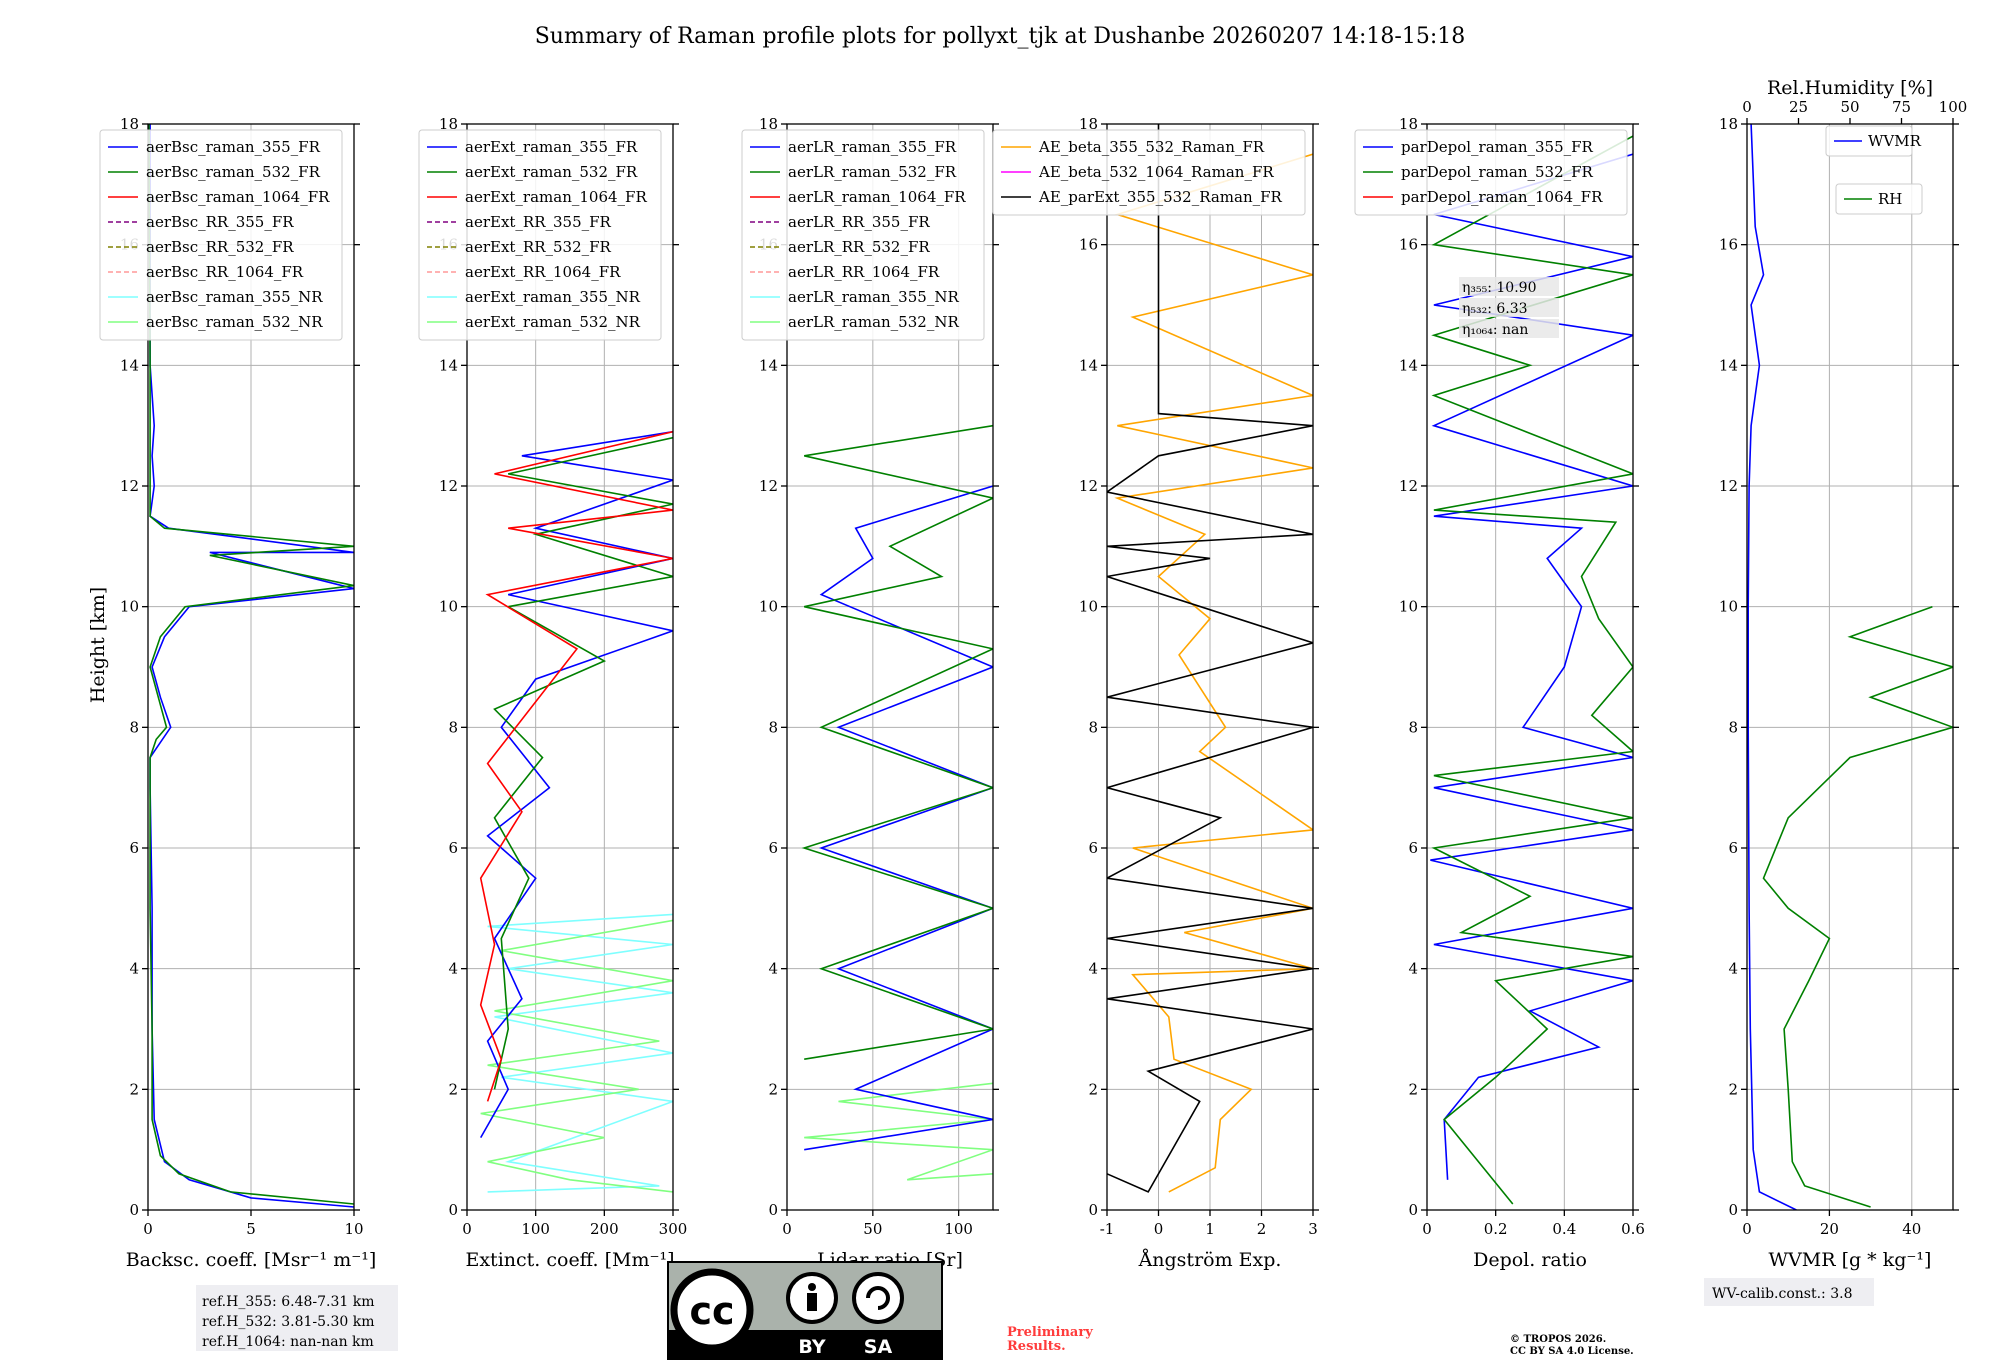 This screenshot has height=1360, width=2000. Describe the element at coordinates (288, 1302) in the screenshot. I see `reference-height-note: ref.H_355: 6.48-7.31 km` at that location.